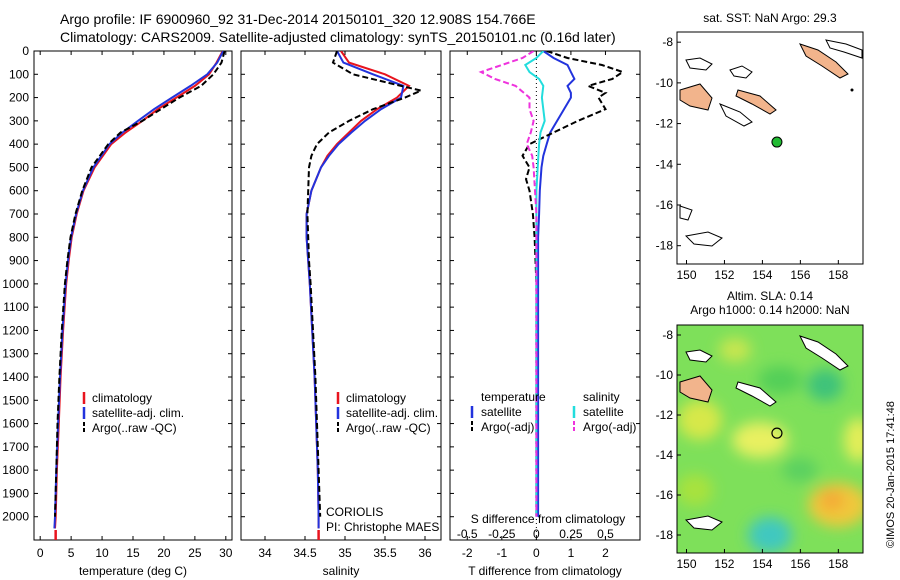 The width and height of the screenshot is (900, 580). I want to click on map2-subtitle: Argo h1000: 0.14 h2000: NaN, so click(769, 310).